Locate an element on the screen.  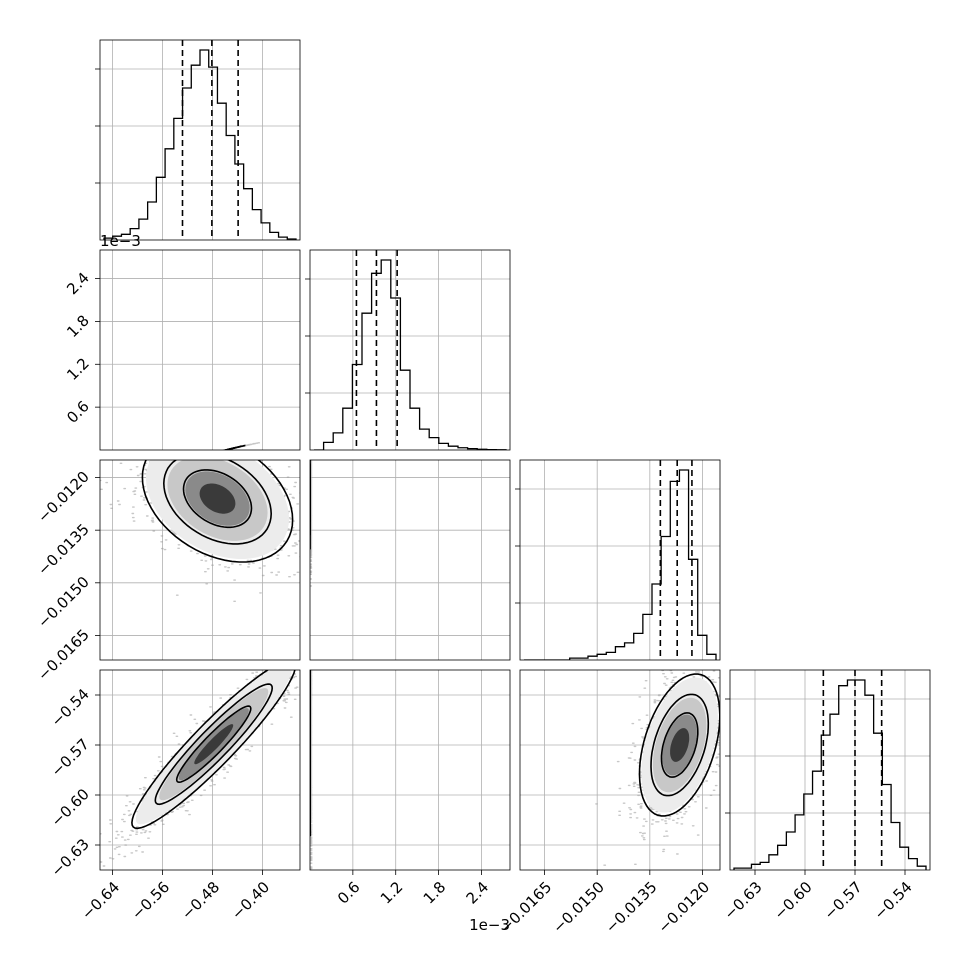
y-tick-label: −0.63 is located at coordinates (70, 857).